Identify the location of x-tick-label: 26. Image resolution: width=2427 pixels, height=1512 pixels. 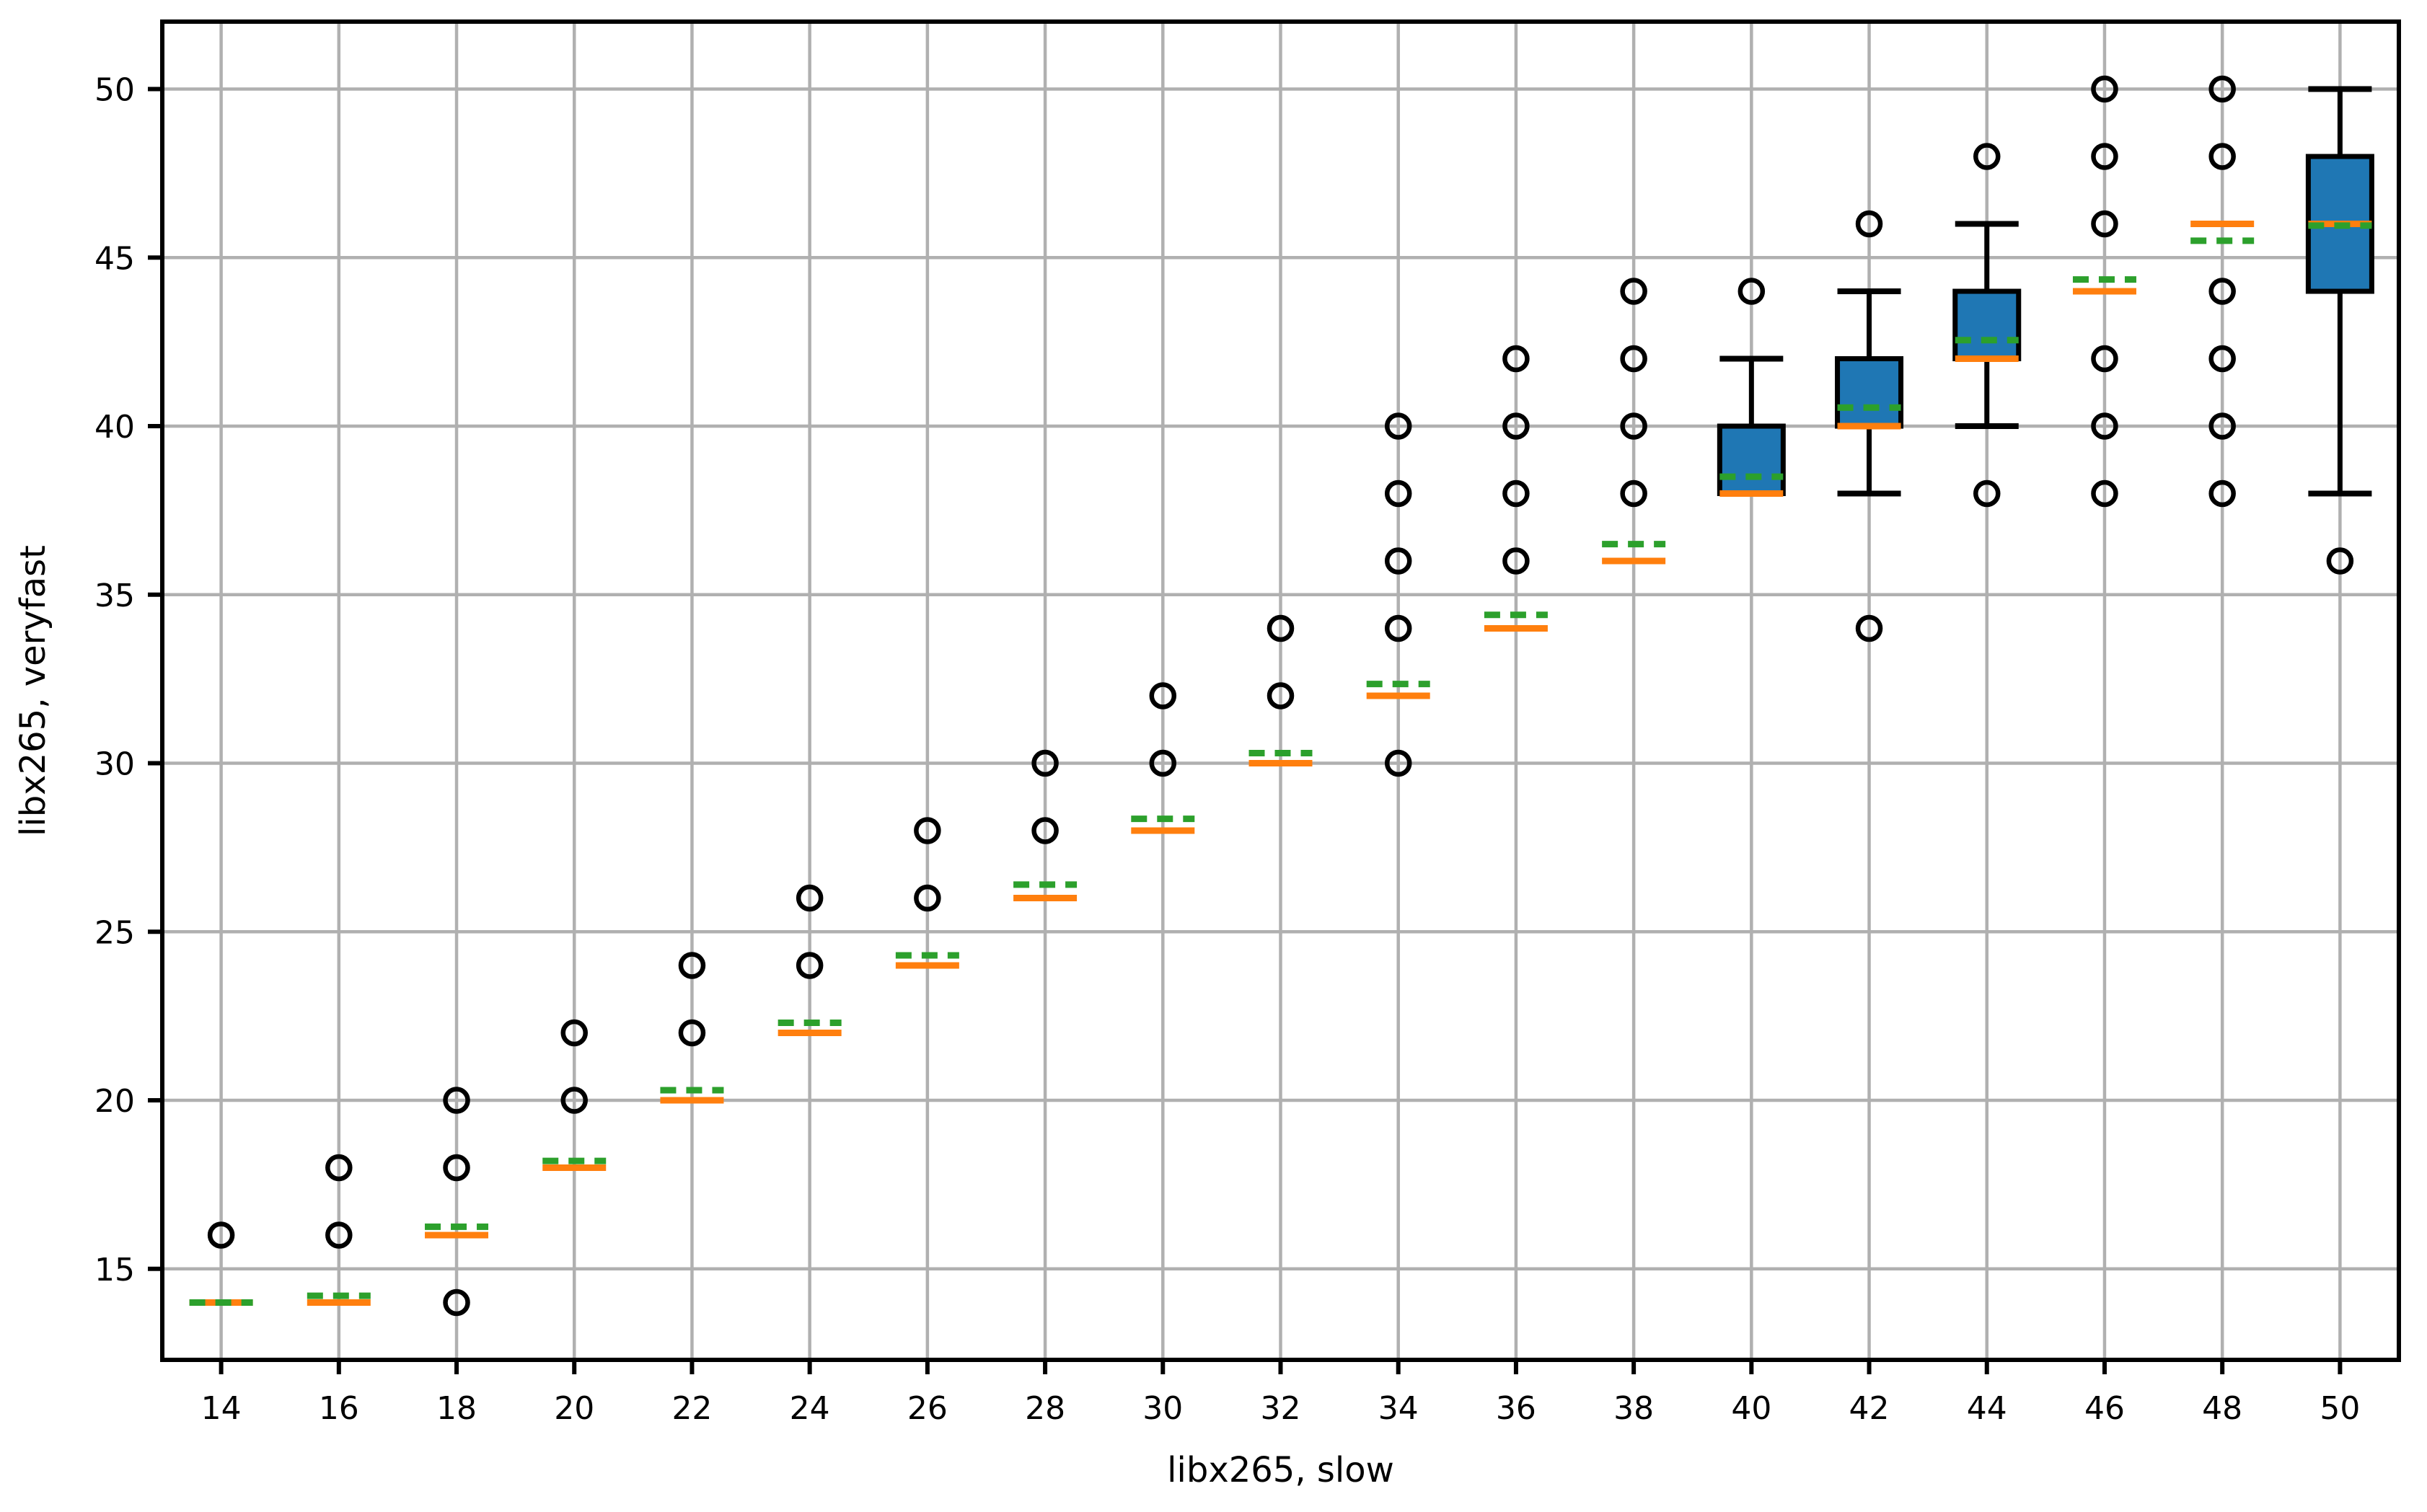
(927, 1408).